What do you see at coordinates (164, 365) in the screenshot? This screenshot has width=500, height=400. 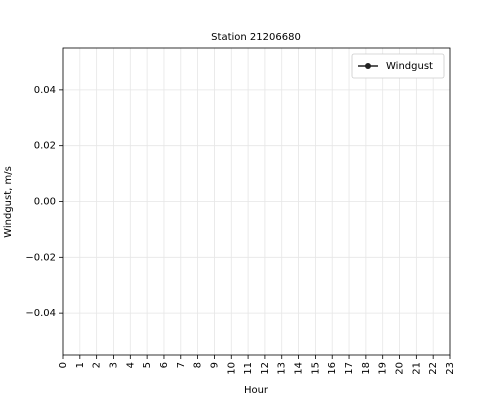 I see `x-tick-label: 6` at bounding box center [164, 365].